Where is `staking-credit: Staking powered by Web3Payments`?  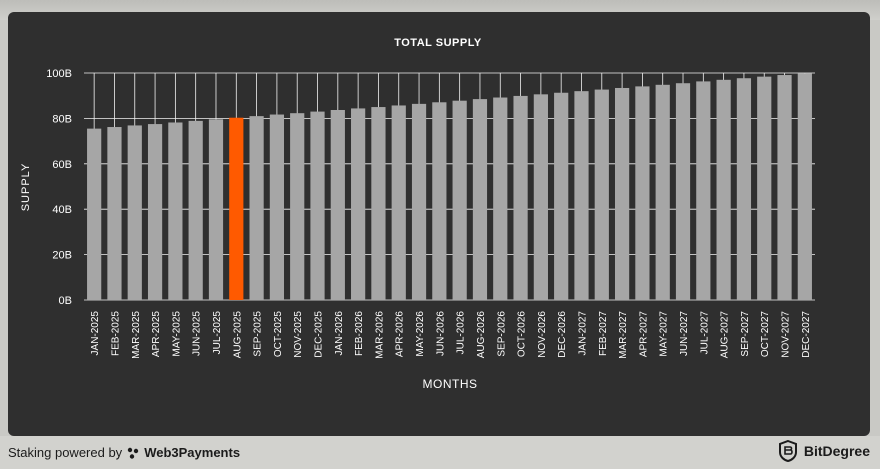
staking-credit: Staking powered by Web3Payments is located at coordinates (124, 452).